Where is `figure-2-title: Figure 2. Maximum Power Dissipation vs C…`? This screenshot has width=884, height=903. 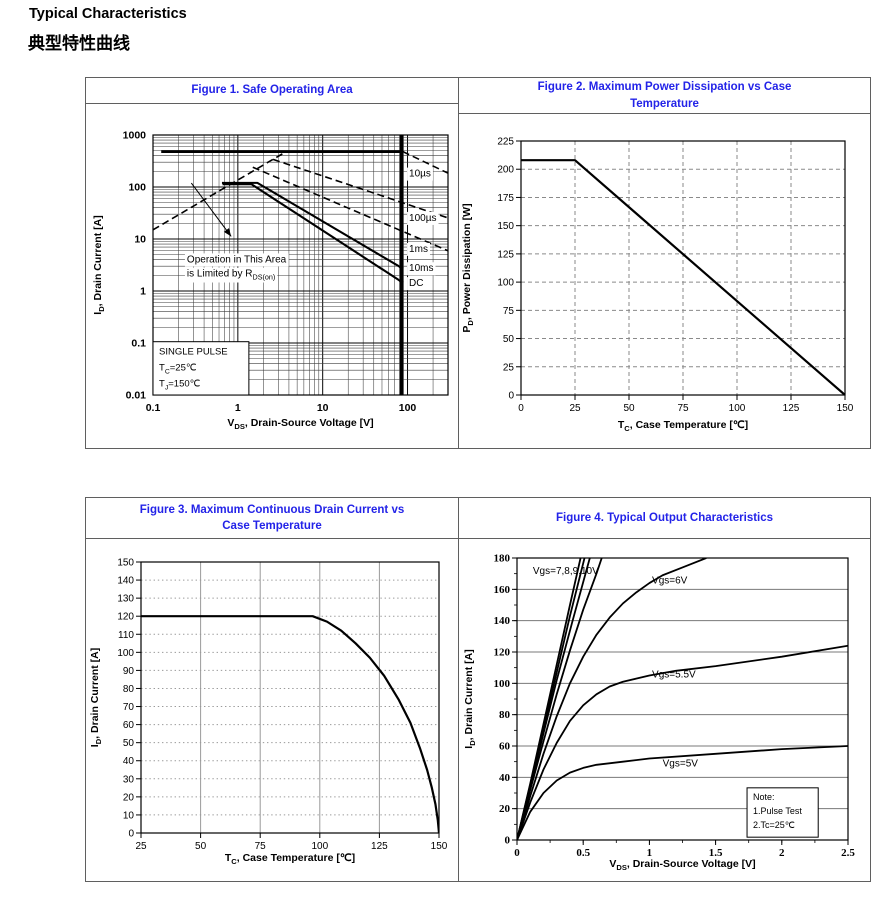
figure-2-title: Figure 2. Maximum Power Dissipation vs C… is located at coordinates (664, 96).